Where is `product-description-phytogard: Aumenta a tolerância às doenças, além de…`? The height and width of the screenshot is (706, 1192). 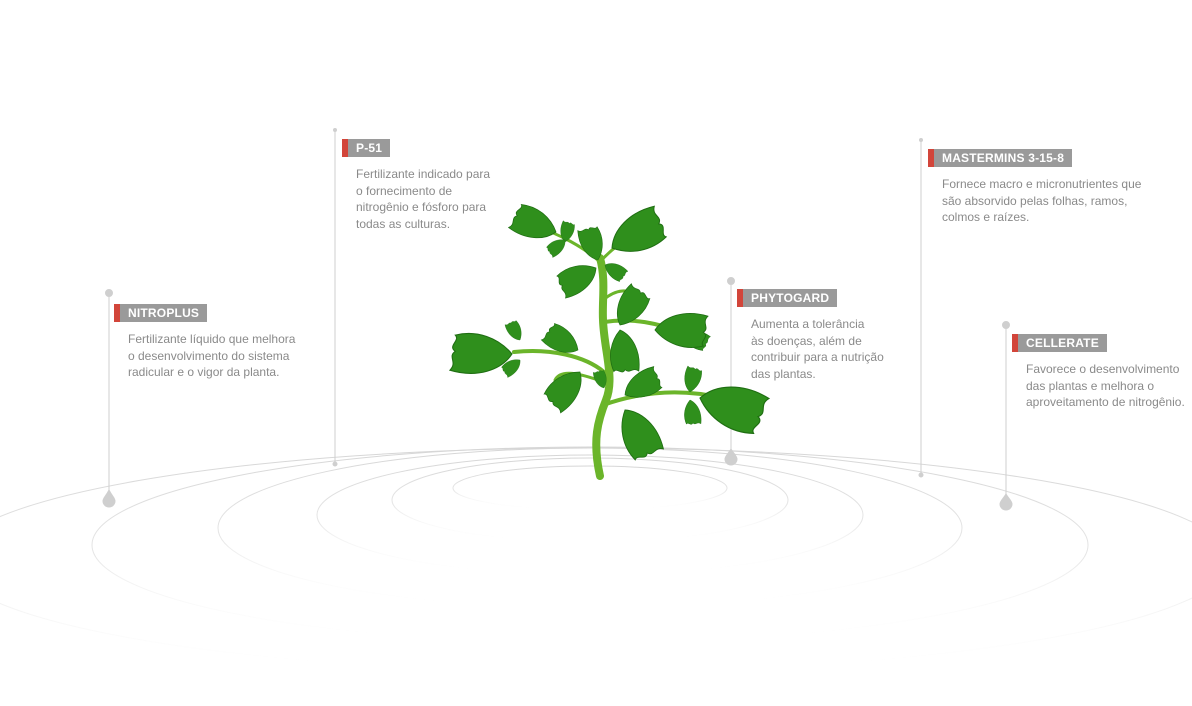 product-description-phytogard: Aumenta a tolerância às doenças, além de… is located at coordinates (817, 349).